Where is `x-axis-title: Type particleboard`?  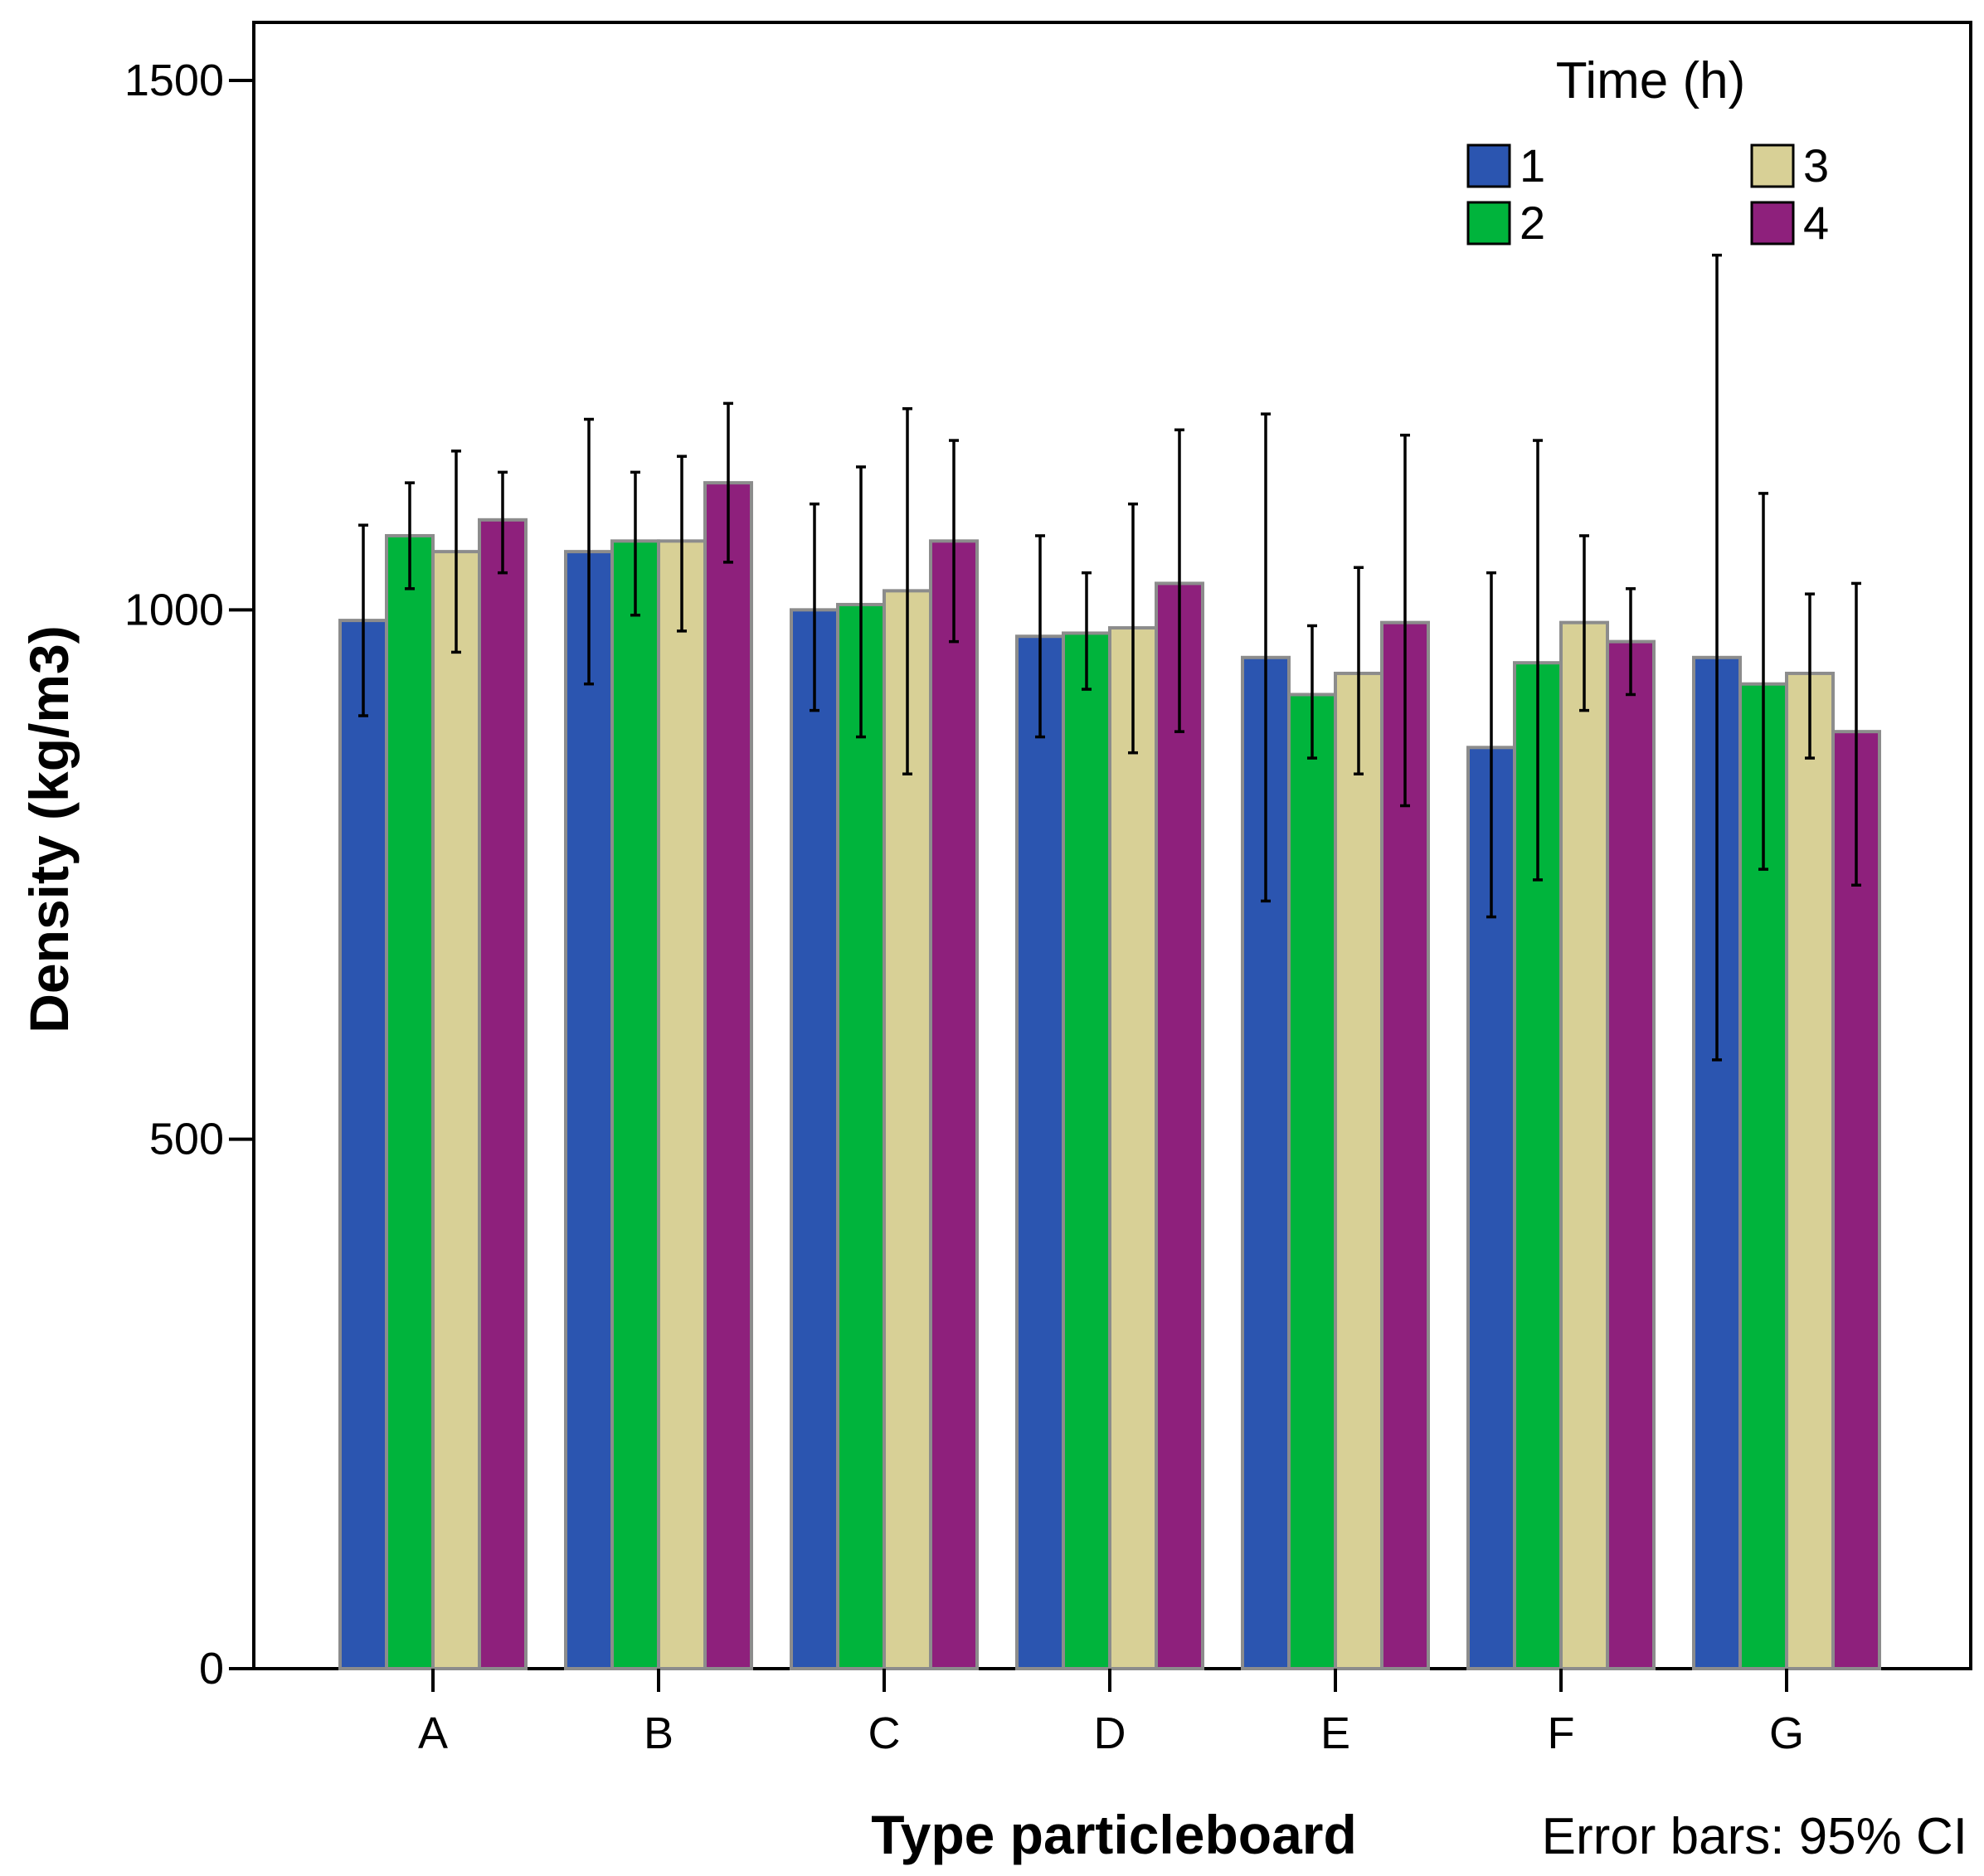 x-axis-title: Type particleboard is located at coordinates (1114, 1834).